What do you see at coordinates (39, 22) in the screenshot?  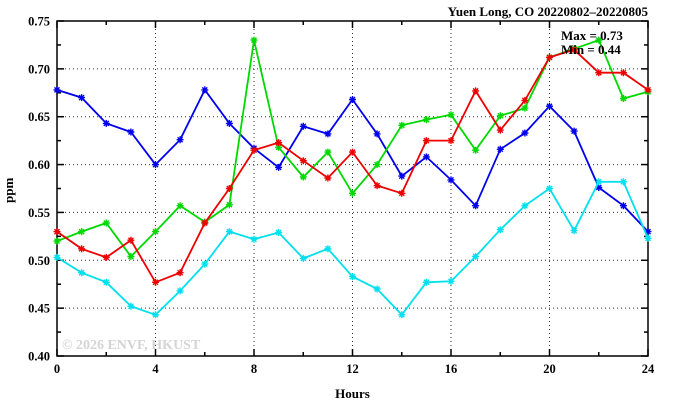 I see `y-tick-label: 0.75` at bounding box center [39, 22].